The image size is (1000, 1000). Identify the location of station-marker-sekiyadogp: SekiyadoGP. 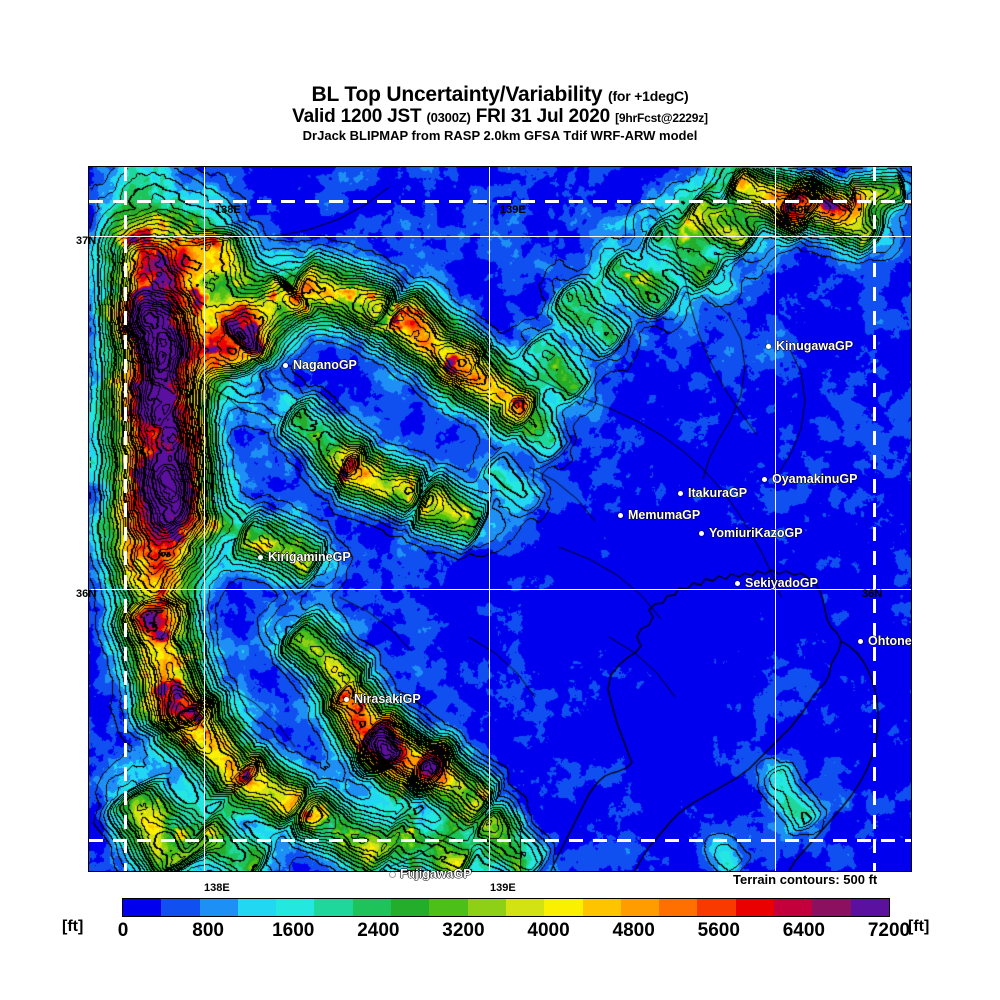
(776, 583).